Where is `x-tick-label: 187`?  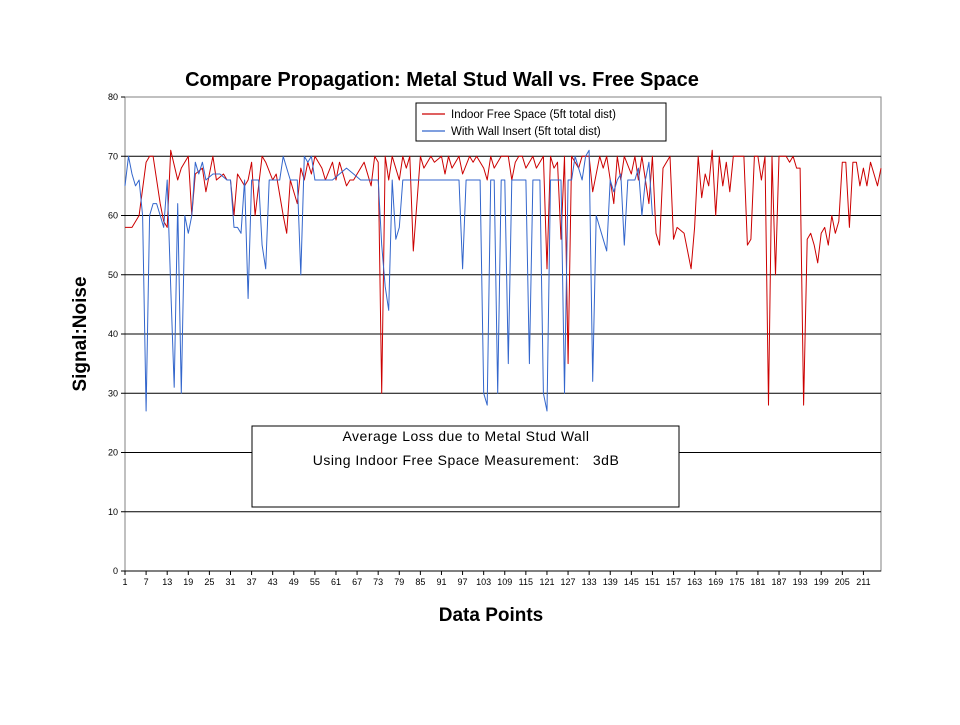
x-tick-label: 187 is located at coordinates (779, 582).